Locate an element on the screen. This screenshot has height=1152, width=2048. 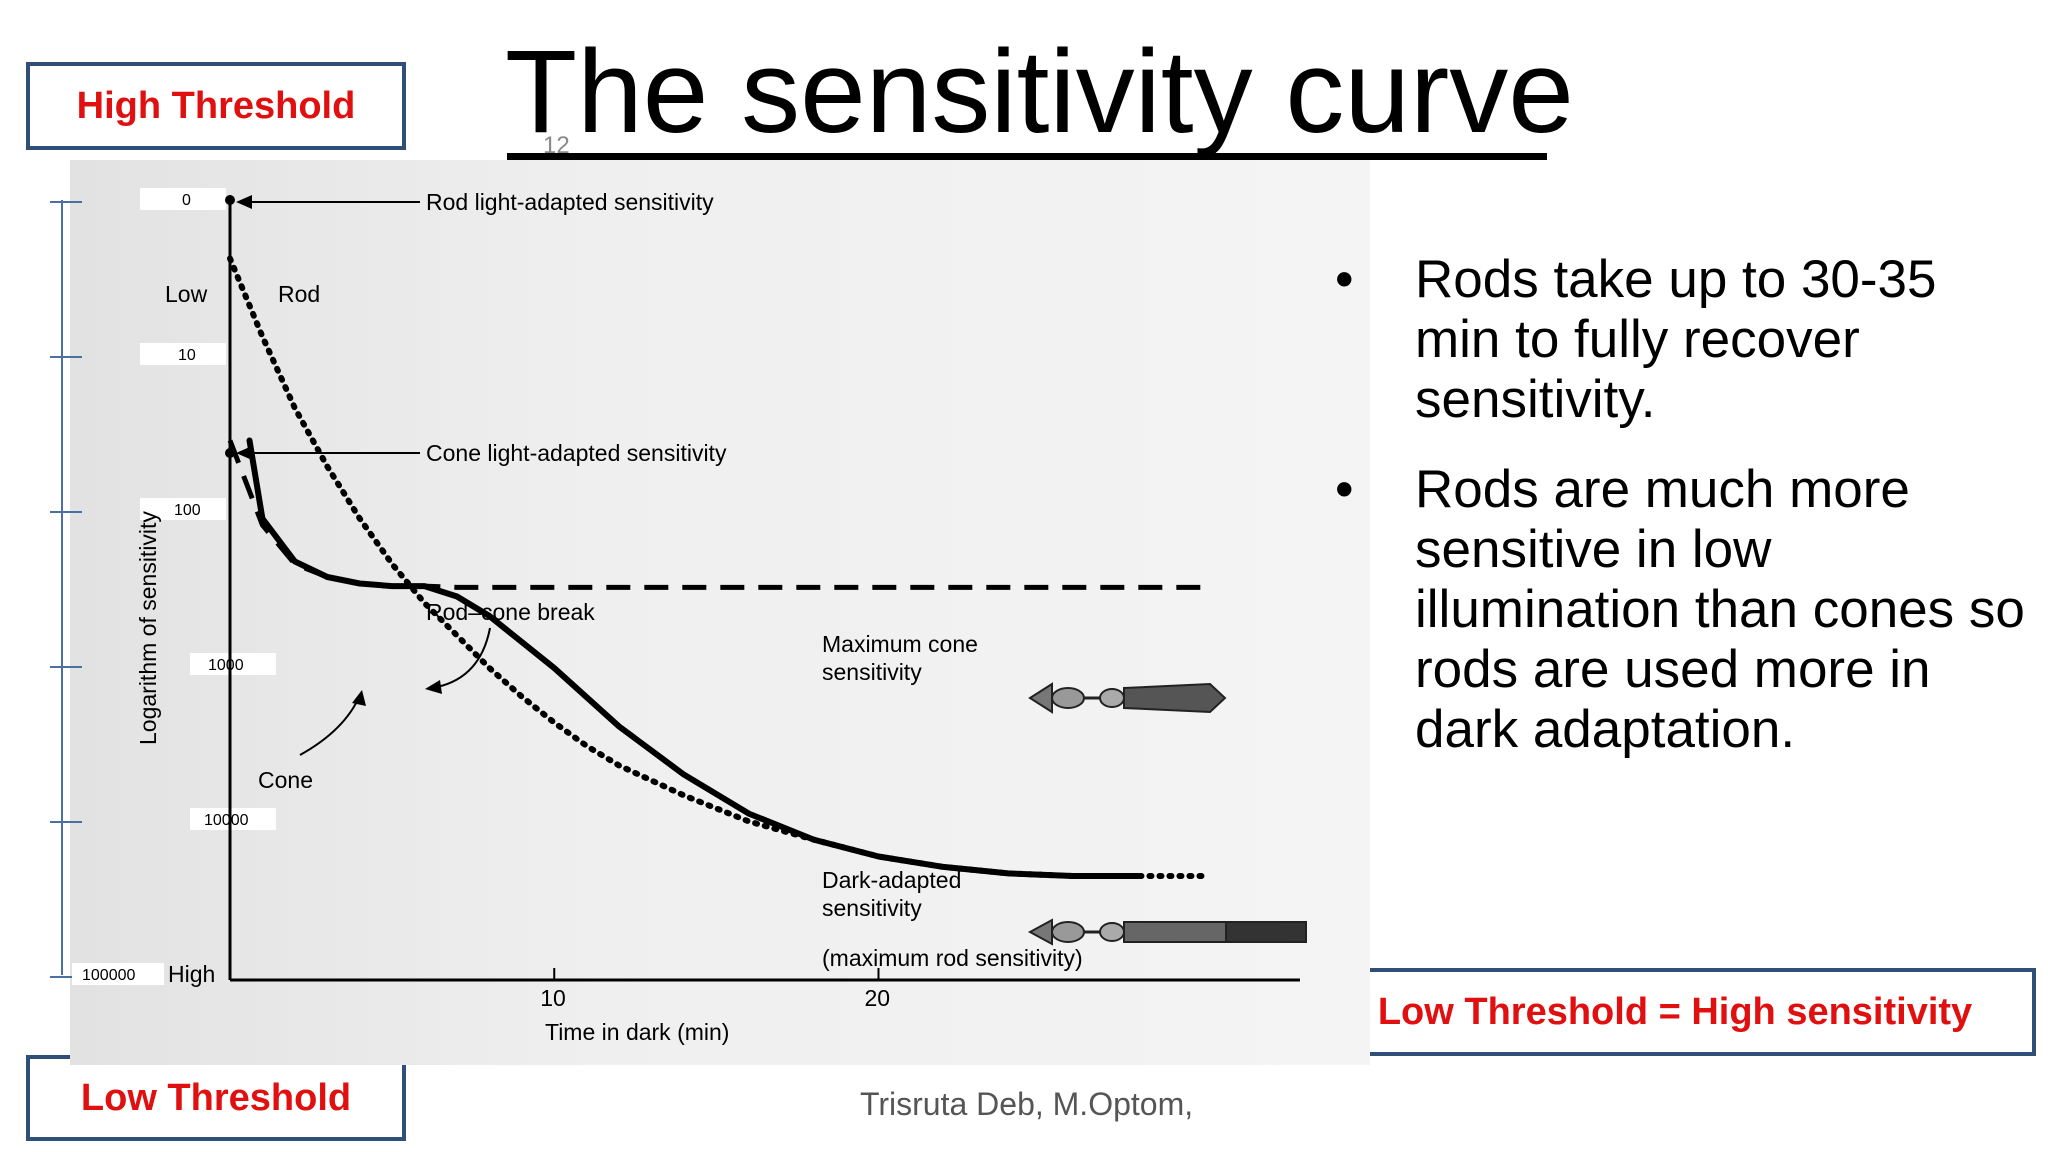
annot-rod-cone-break: Rod–cone break is located at coordinates (510, 612).